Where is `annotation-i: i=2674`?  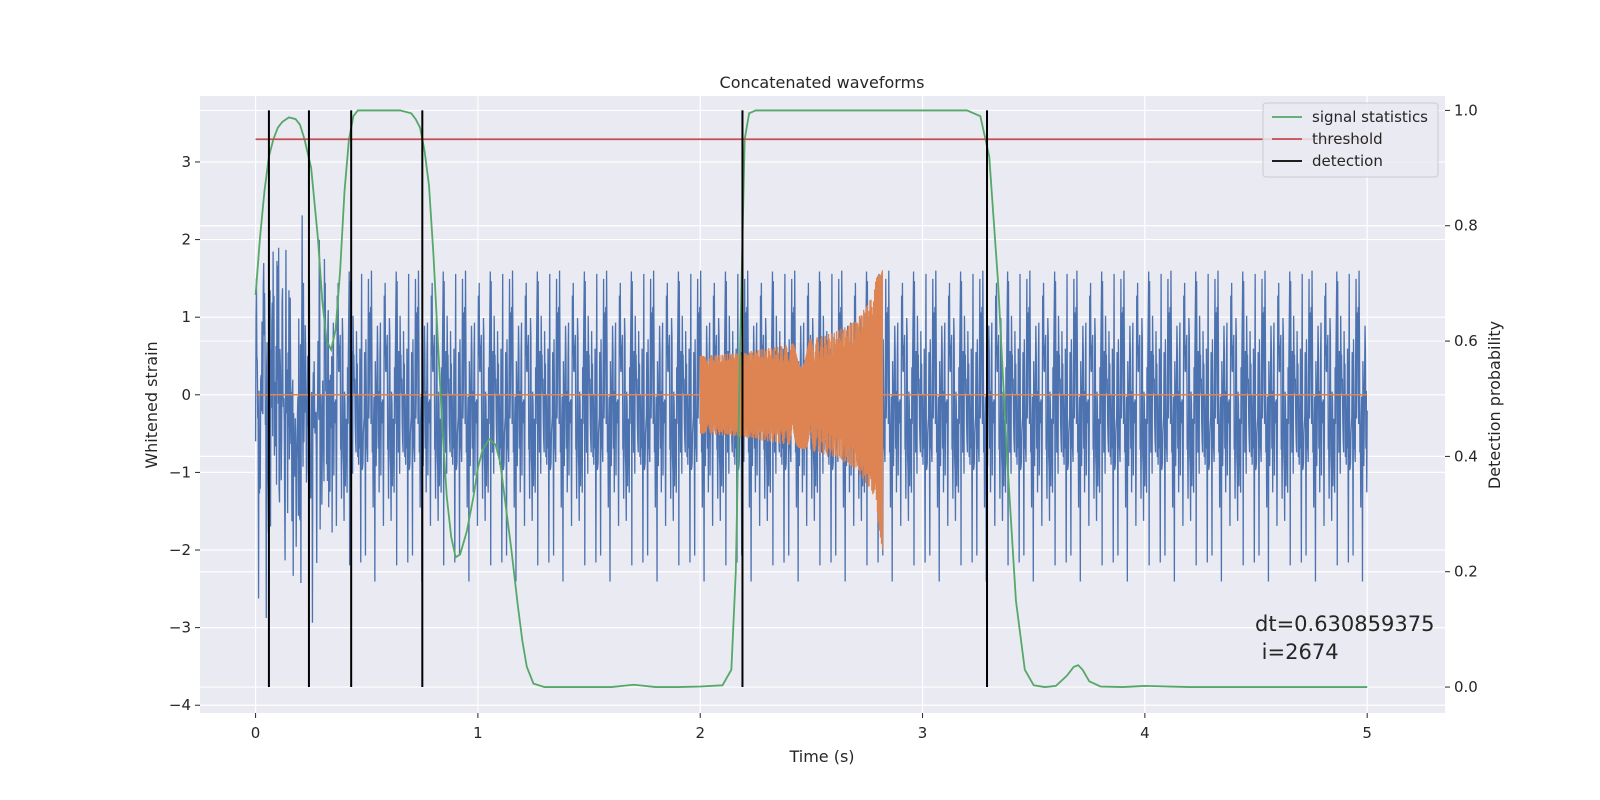
annotation-i: i=2674 is located at coordinates (1297, 652).